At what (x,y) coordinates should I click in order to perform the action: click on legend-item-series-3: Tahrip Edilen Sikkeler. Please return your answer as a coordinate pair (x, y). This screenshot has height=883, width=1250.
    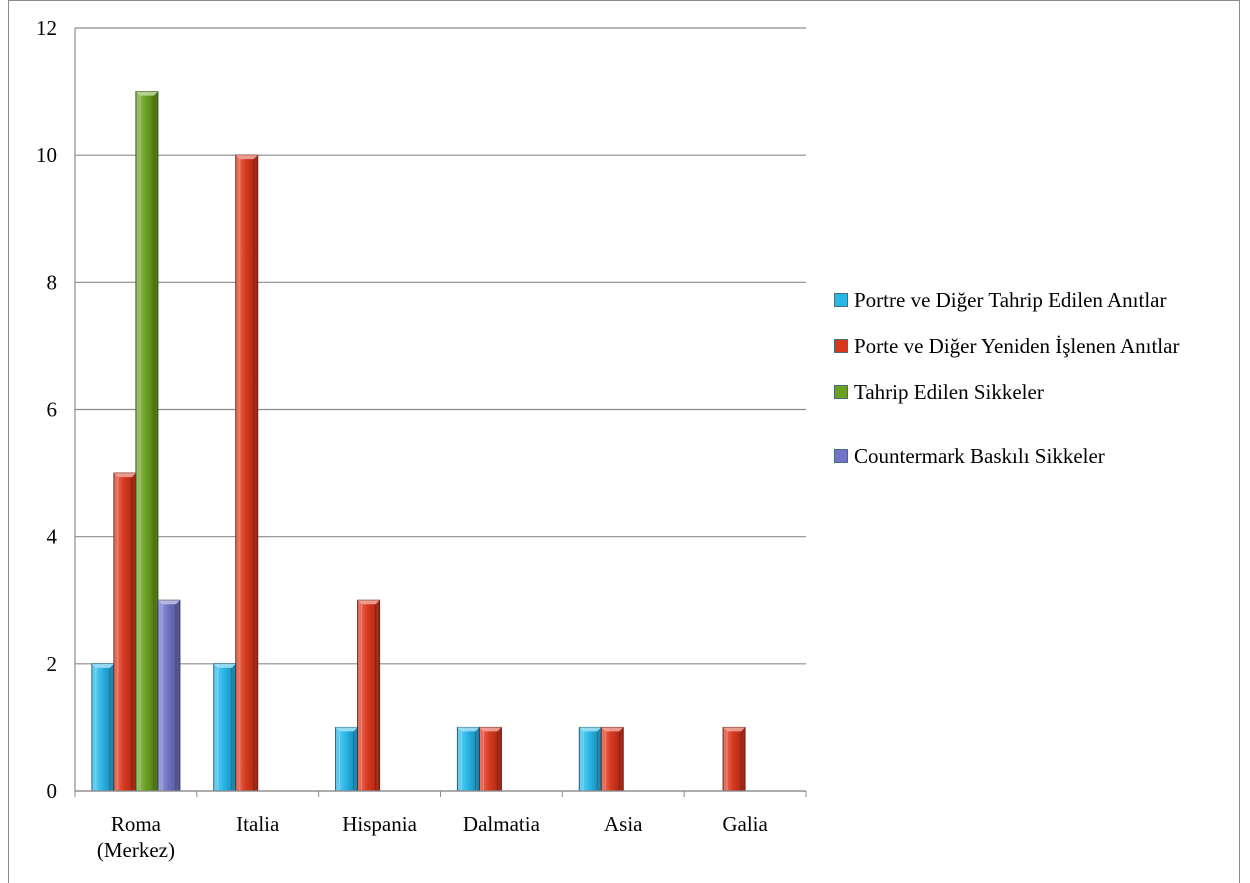
    Looking at the image, I should click on (1024, 392).